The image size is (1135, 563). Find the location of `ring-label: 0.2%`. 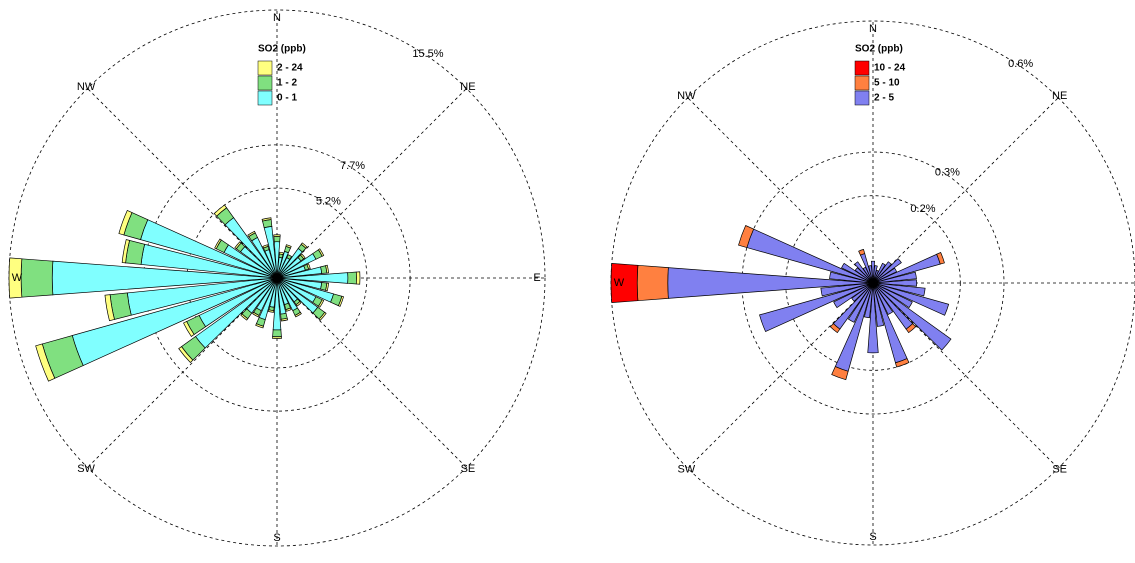

ring-label: 0.2% is located at coordinates (922, 209).